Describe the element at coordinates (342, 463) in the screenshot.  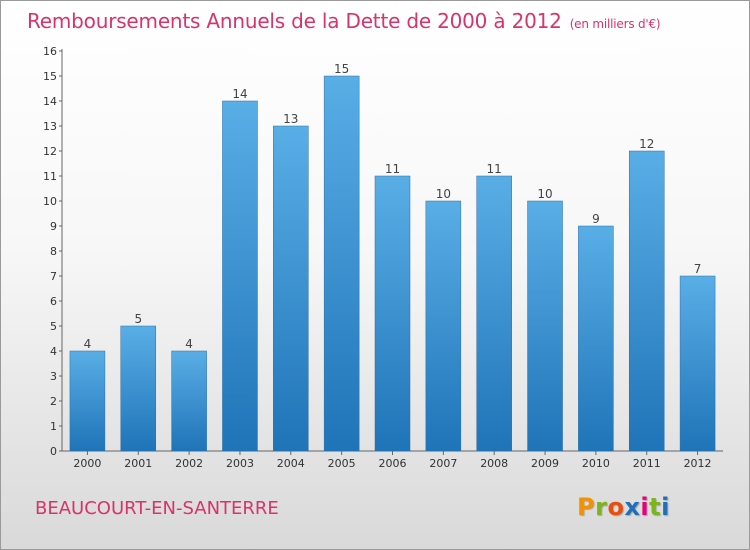
I see `x-tick-label: 2005` at that location.